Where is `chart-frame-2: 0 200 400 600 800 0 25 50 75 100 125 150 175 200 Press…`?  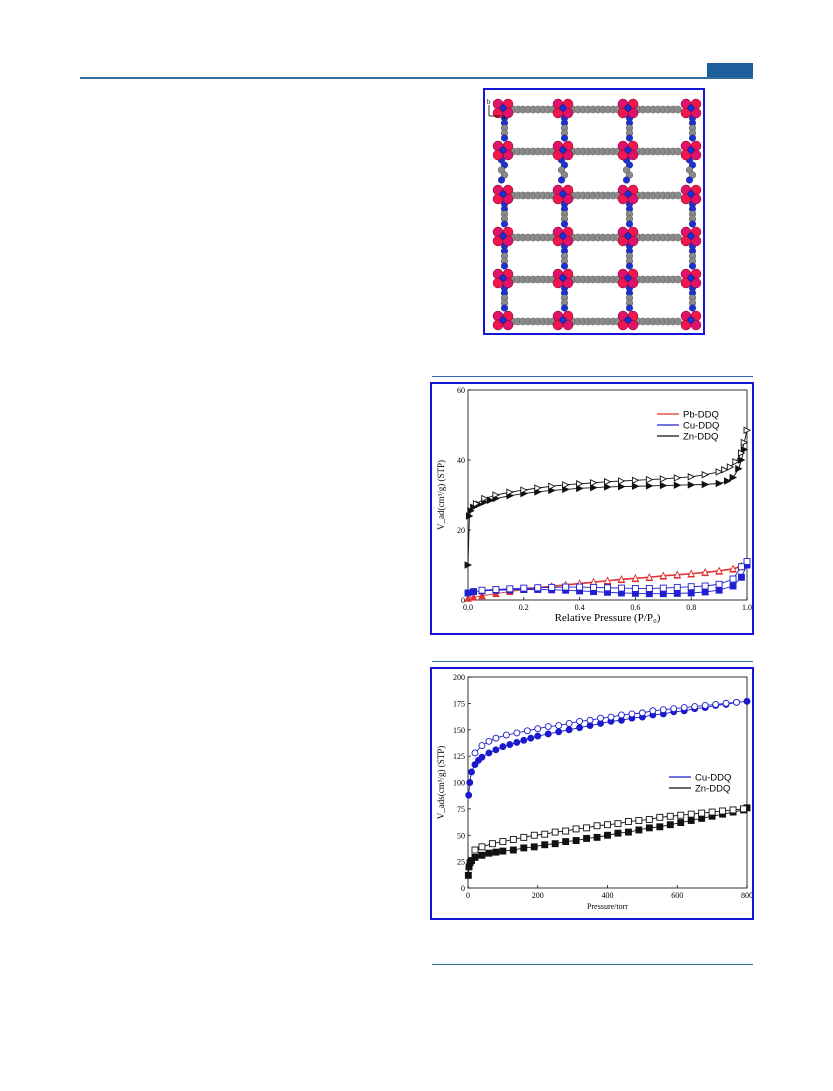 chart-frame-2: 0 200 400 600 800 0 25 50 75 100 125 150 175 200 Press… is located at coordinates (592, 793).